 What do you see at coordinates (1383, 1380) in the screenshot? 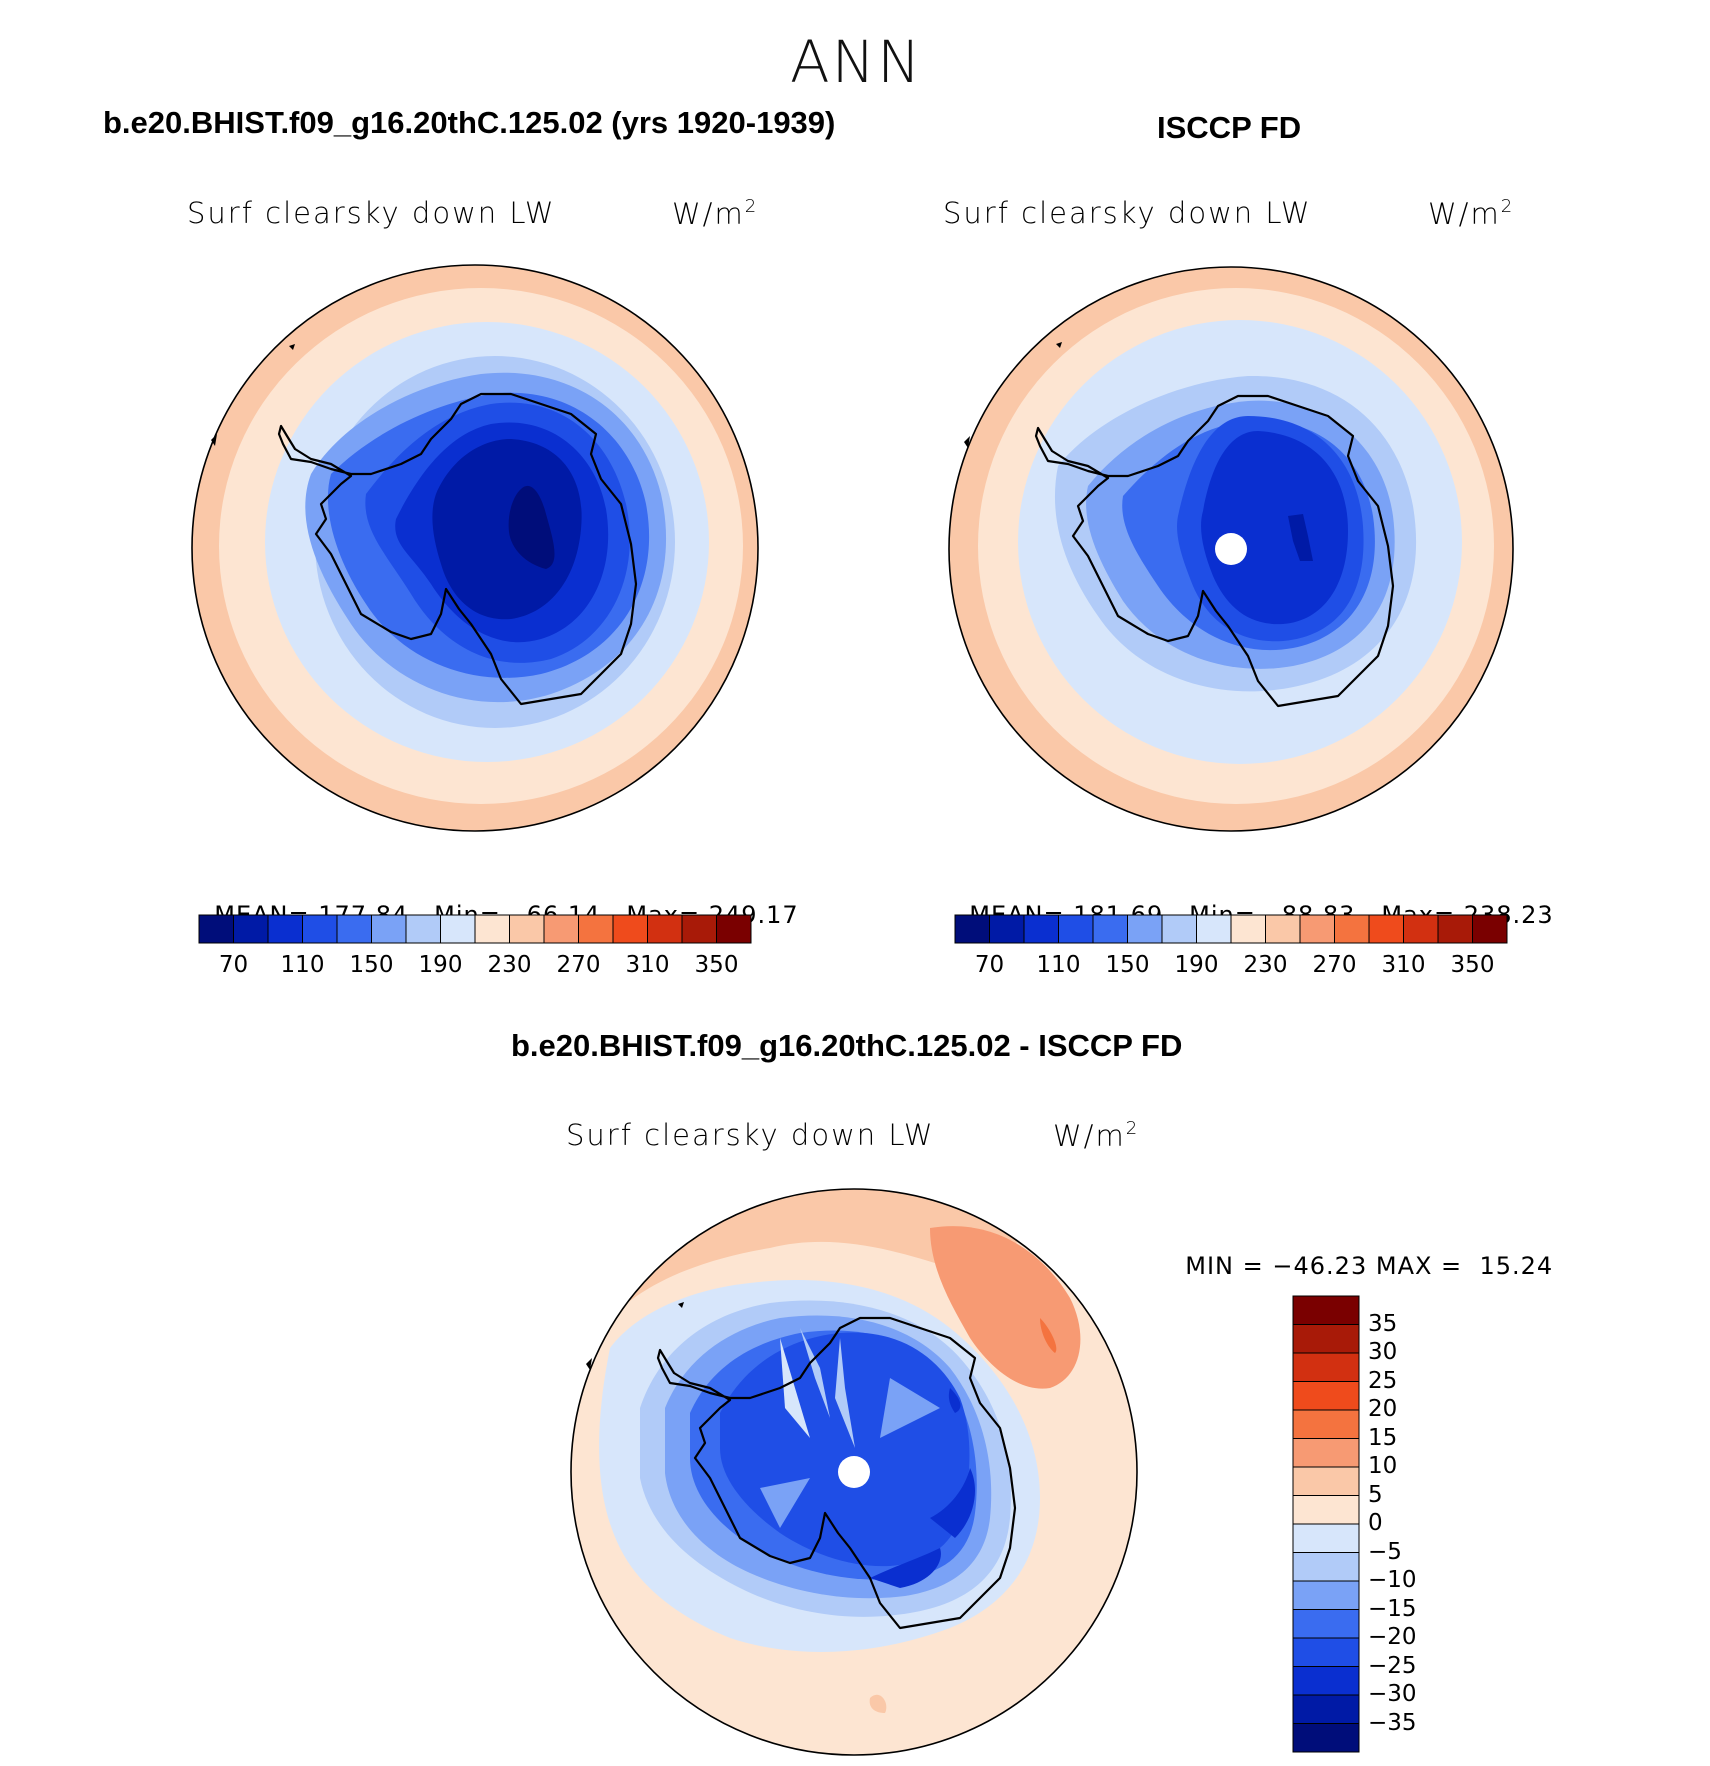
I see `colorbar-tick-label: 25` at bounding box center [1383, 1380].